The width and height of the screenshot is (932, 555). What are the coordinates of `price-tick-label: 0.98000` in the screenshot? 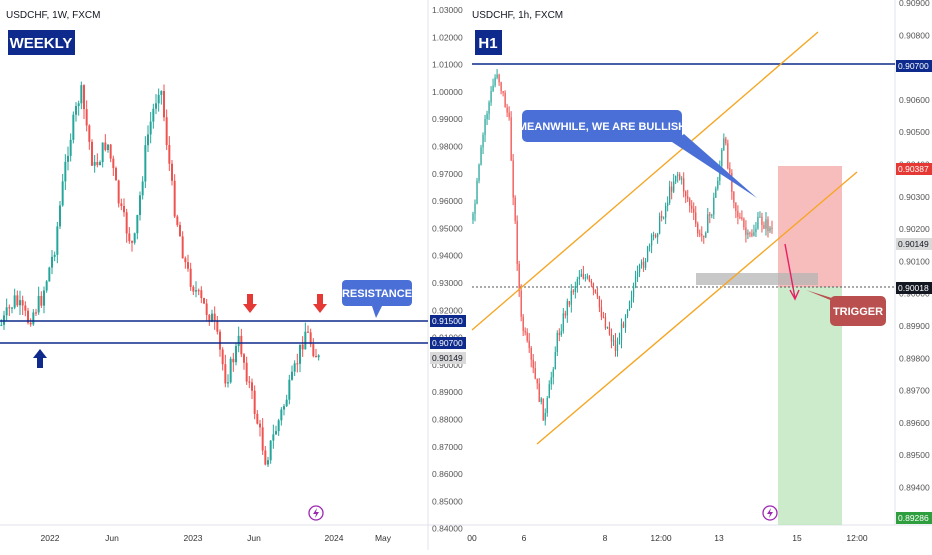 It's located at (447, 147).